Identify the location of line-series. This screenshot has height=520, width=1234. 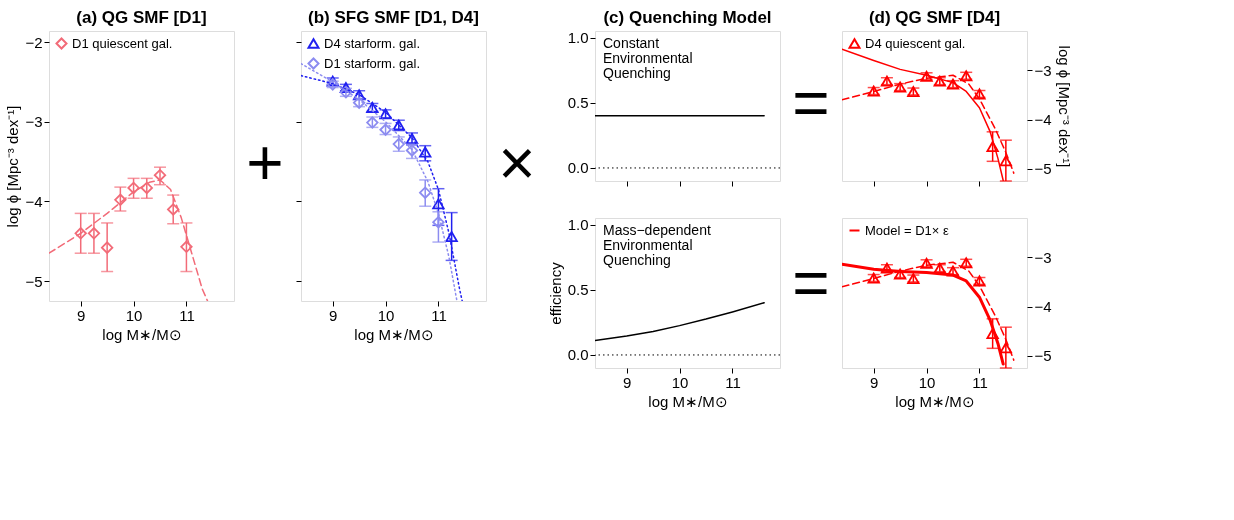
(680, 322).